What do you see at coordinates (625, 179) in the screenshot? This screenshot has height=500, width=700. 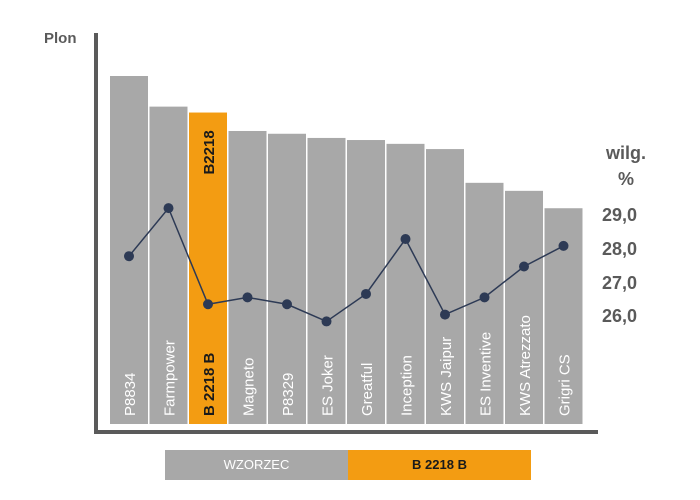 I see `y2-axis-label-line2: %` at bounding box center [625, 179].